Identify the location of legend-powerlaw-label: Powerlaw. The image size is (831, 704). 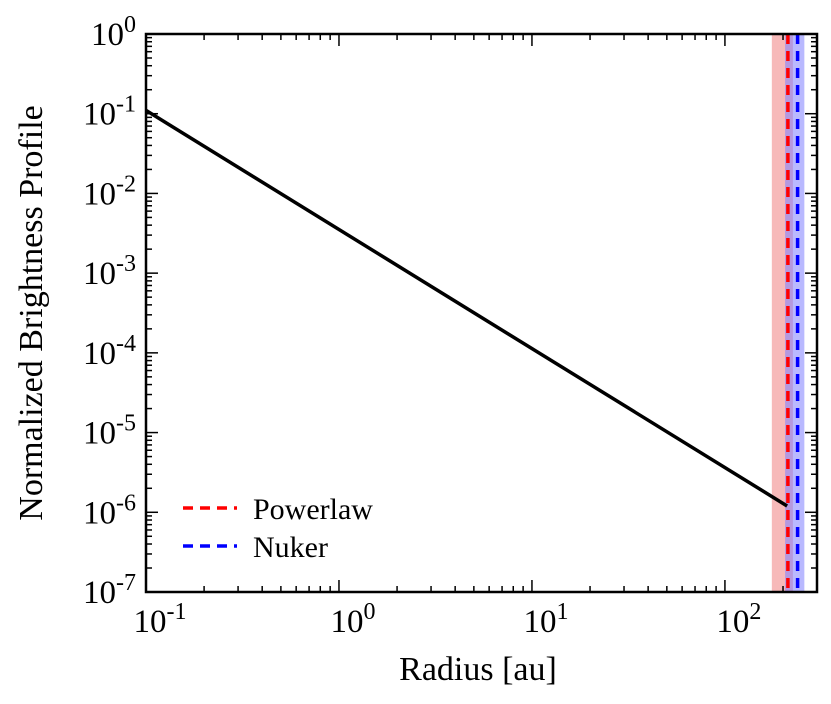
(313, 509).